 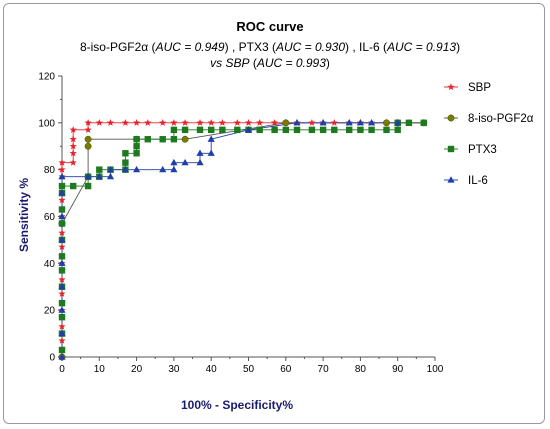 I want to click on subtitle-part: AUC = 0.949, so click(x=190, y=47).